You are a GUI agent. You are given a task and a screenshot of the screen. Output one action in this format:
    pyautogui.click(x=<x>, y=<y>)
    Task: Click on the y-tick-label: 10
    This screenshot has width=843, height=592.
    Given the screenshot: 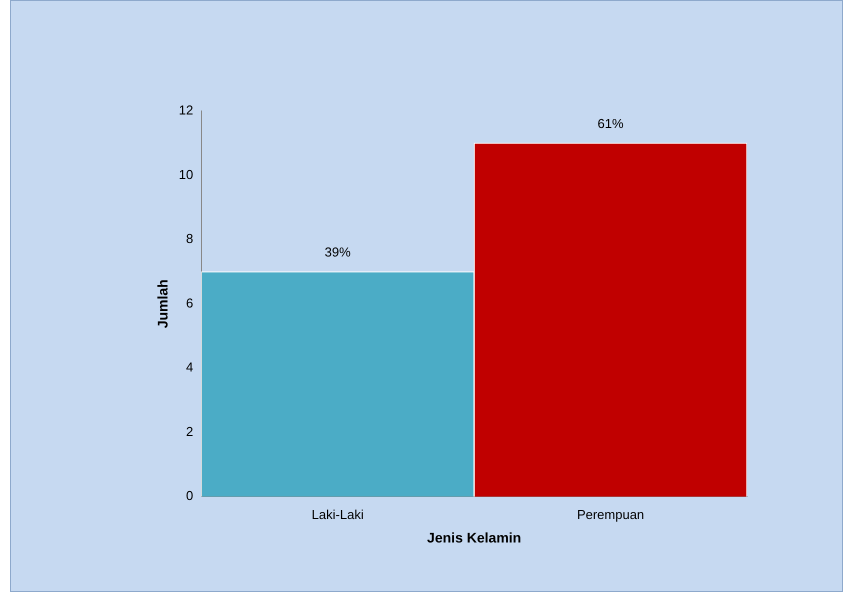 What is the action you would take?
    pyautogui.click(x=186, y=174)
    